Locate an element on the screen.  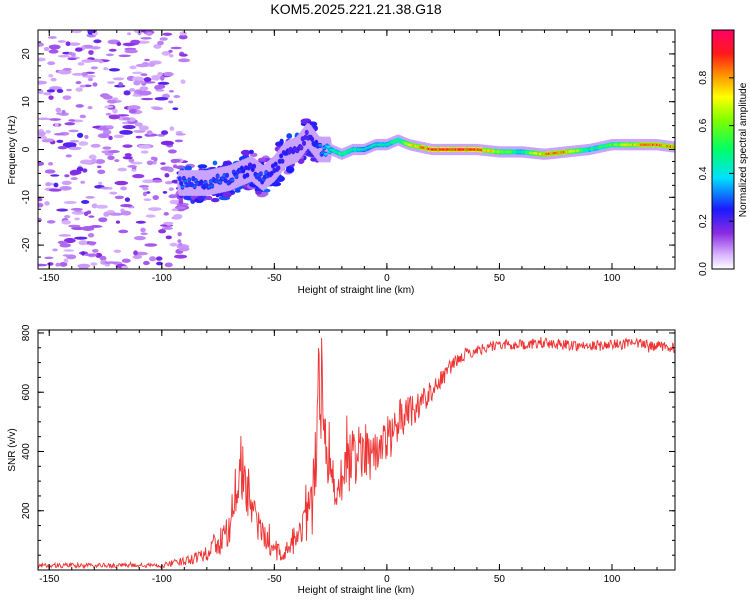
x-tick-label: -150 is located at coordinates (49, 579).